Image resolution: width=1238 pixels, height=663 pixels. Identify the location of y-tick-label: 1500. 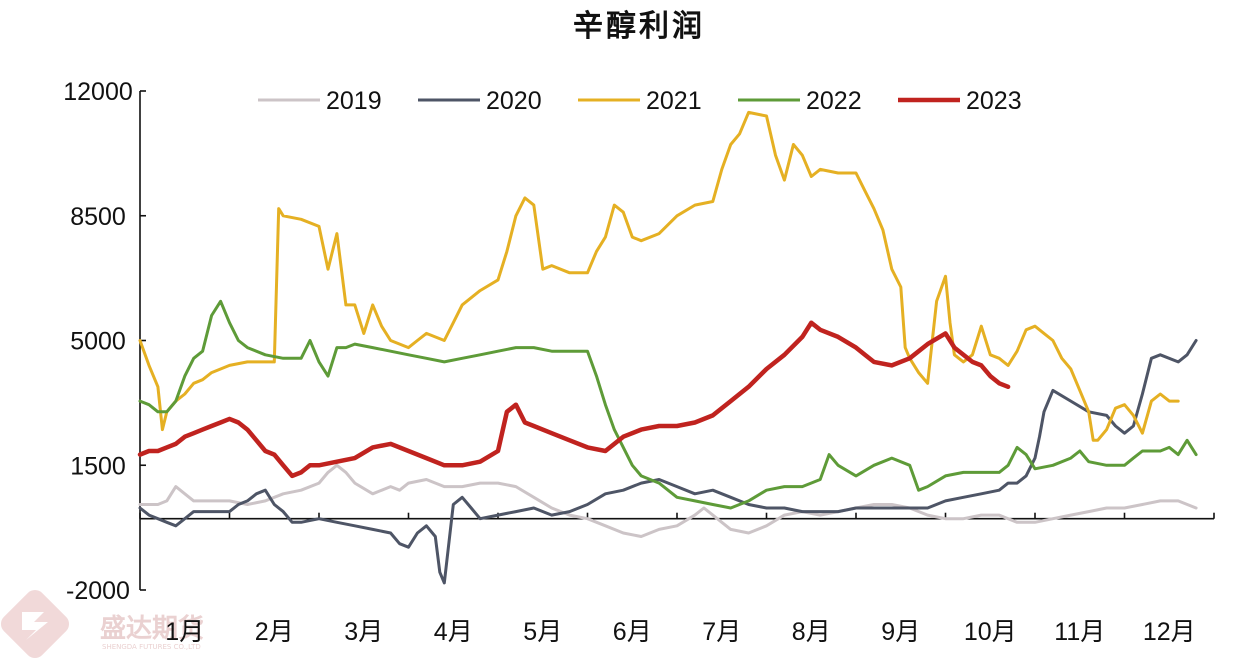
(98, 466).